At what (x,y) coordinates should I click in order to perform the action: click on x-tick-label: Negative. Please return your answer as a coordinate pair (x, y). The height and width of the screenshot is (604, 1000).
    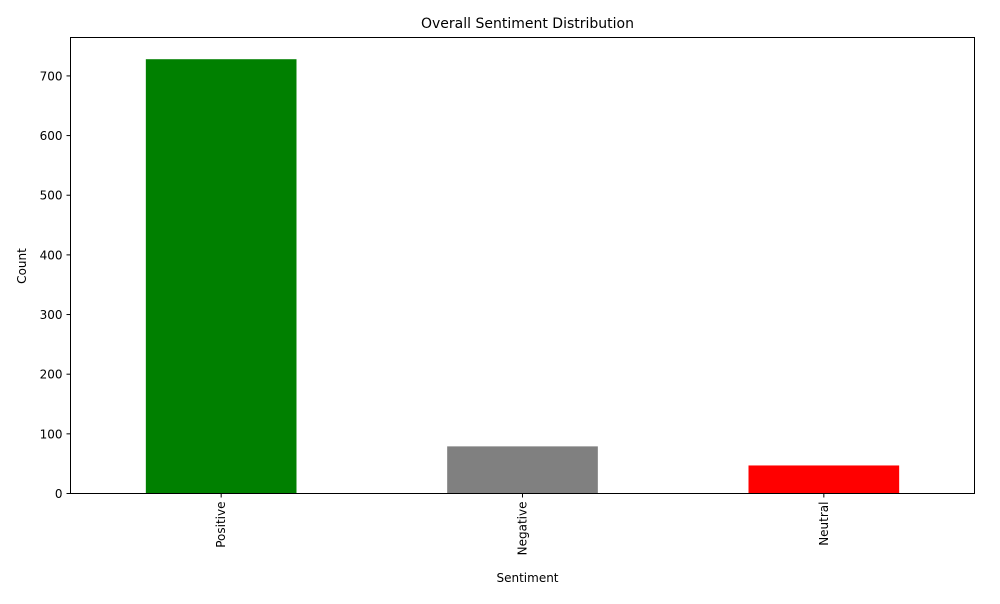
    Looking at the image, I should click on (523, 529).